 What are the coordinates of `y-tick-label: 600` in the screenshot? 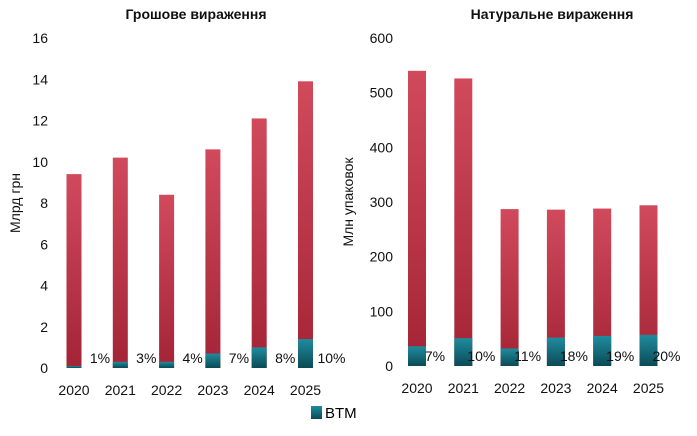 It's located at (382, 38).